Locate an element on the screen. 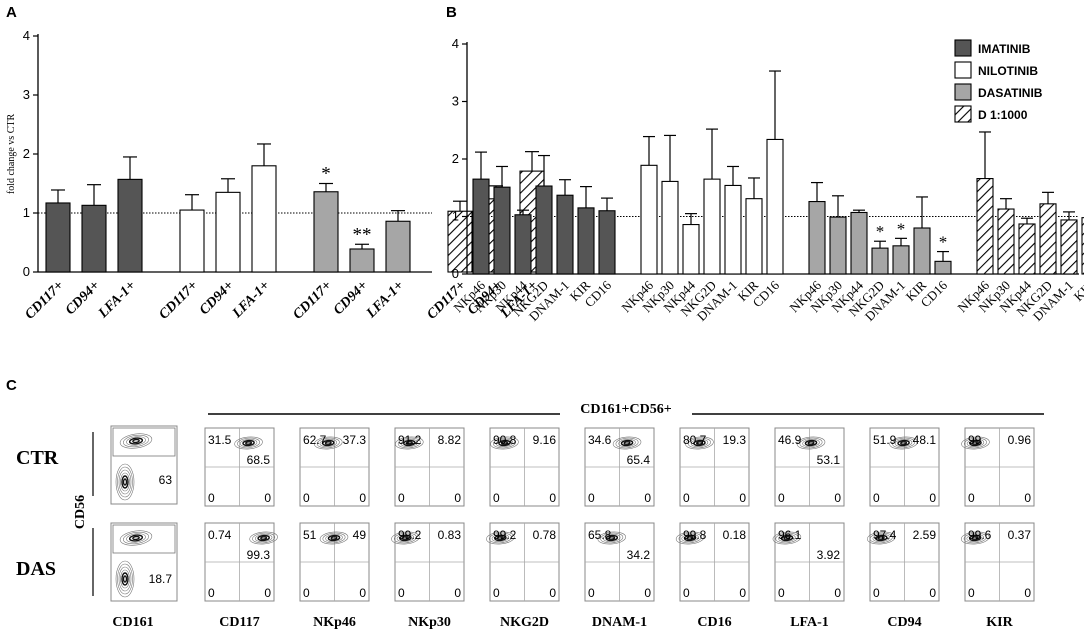  y-tick-label: 0 is located at coordinates (26, 271).